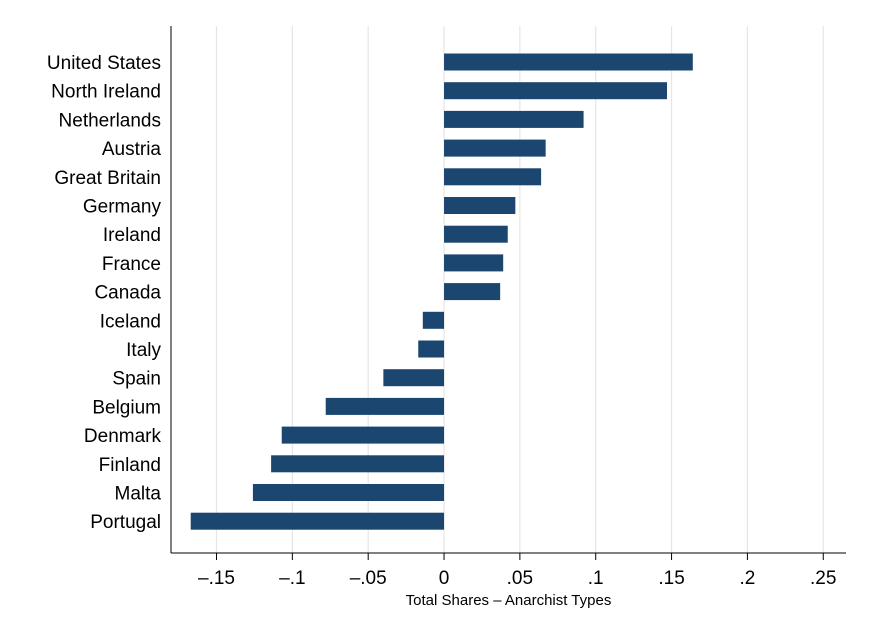 The width and height of the screenshot is (876, 634). I want to click on category-label: Netherlands, so click(110, 120).